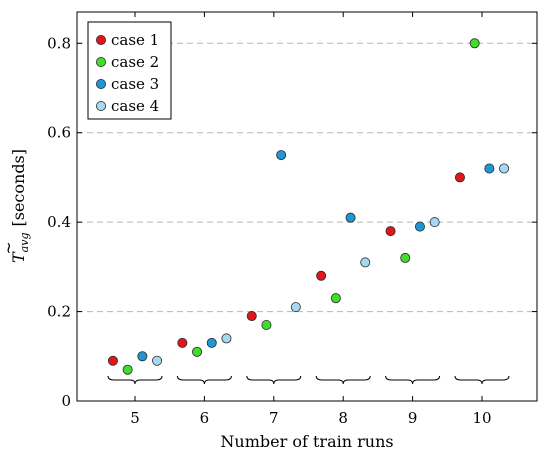  Describe the element at coordinates (205, 418) in the screenshot. I see `x-tick-label: 6` at that location.